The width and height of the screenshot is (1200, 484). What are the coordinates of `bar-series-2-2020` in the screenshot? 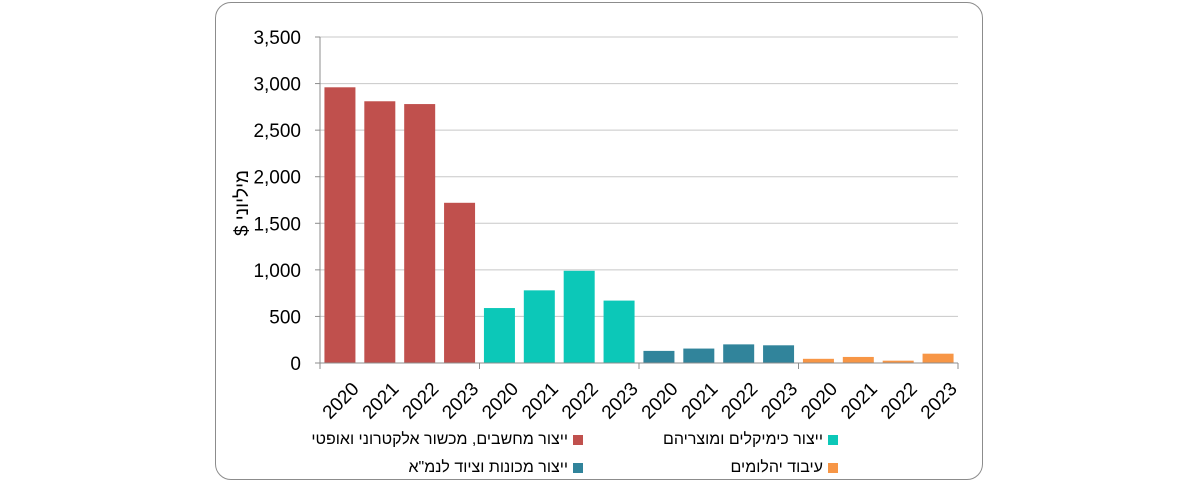 It's located at (499, 335).